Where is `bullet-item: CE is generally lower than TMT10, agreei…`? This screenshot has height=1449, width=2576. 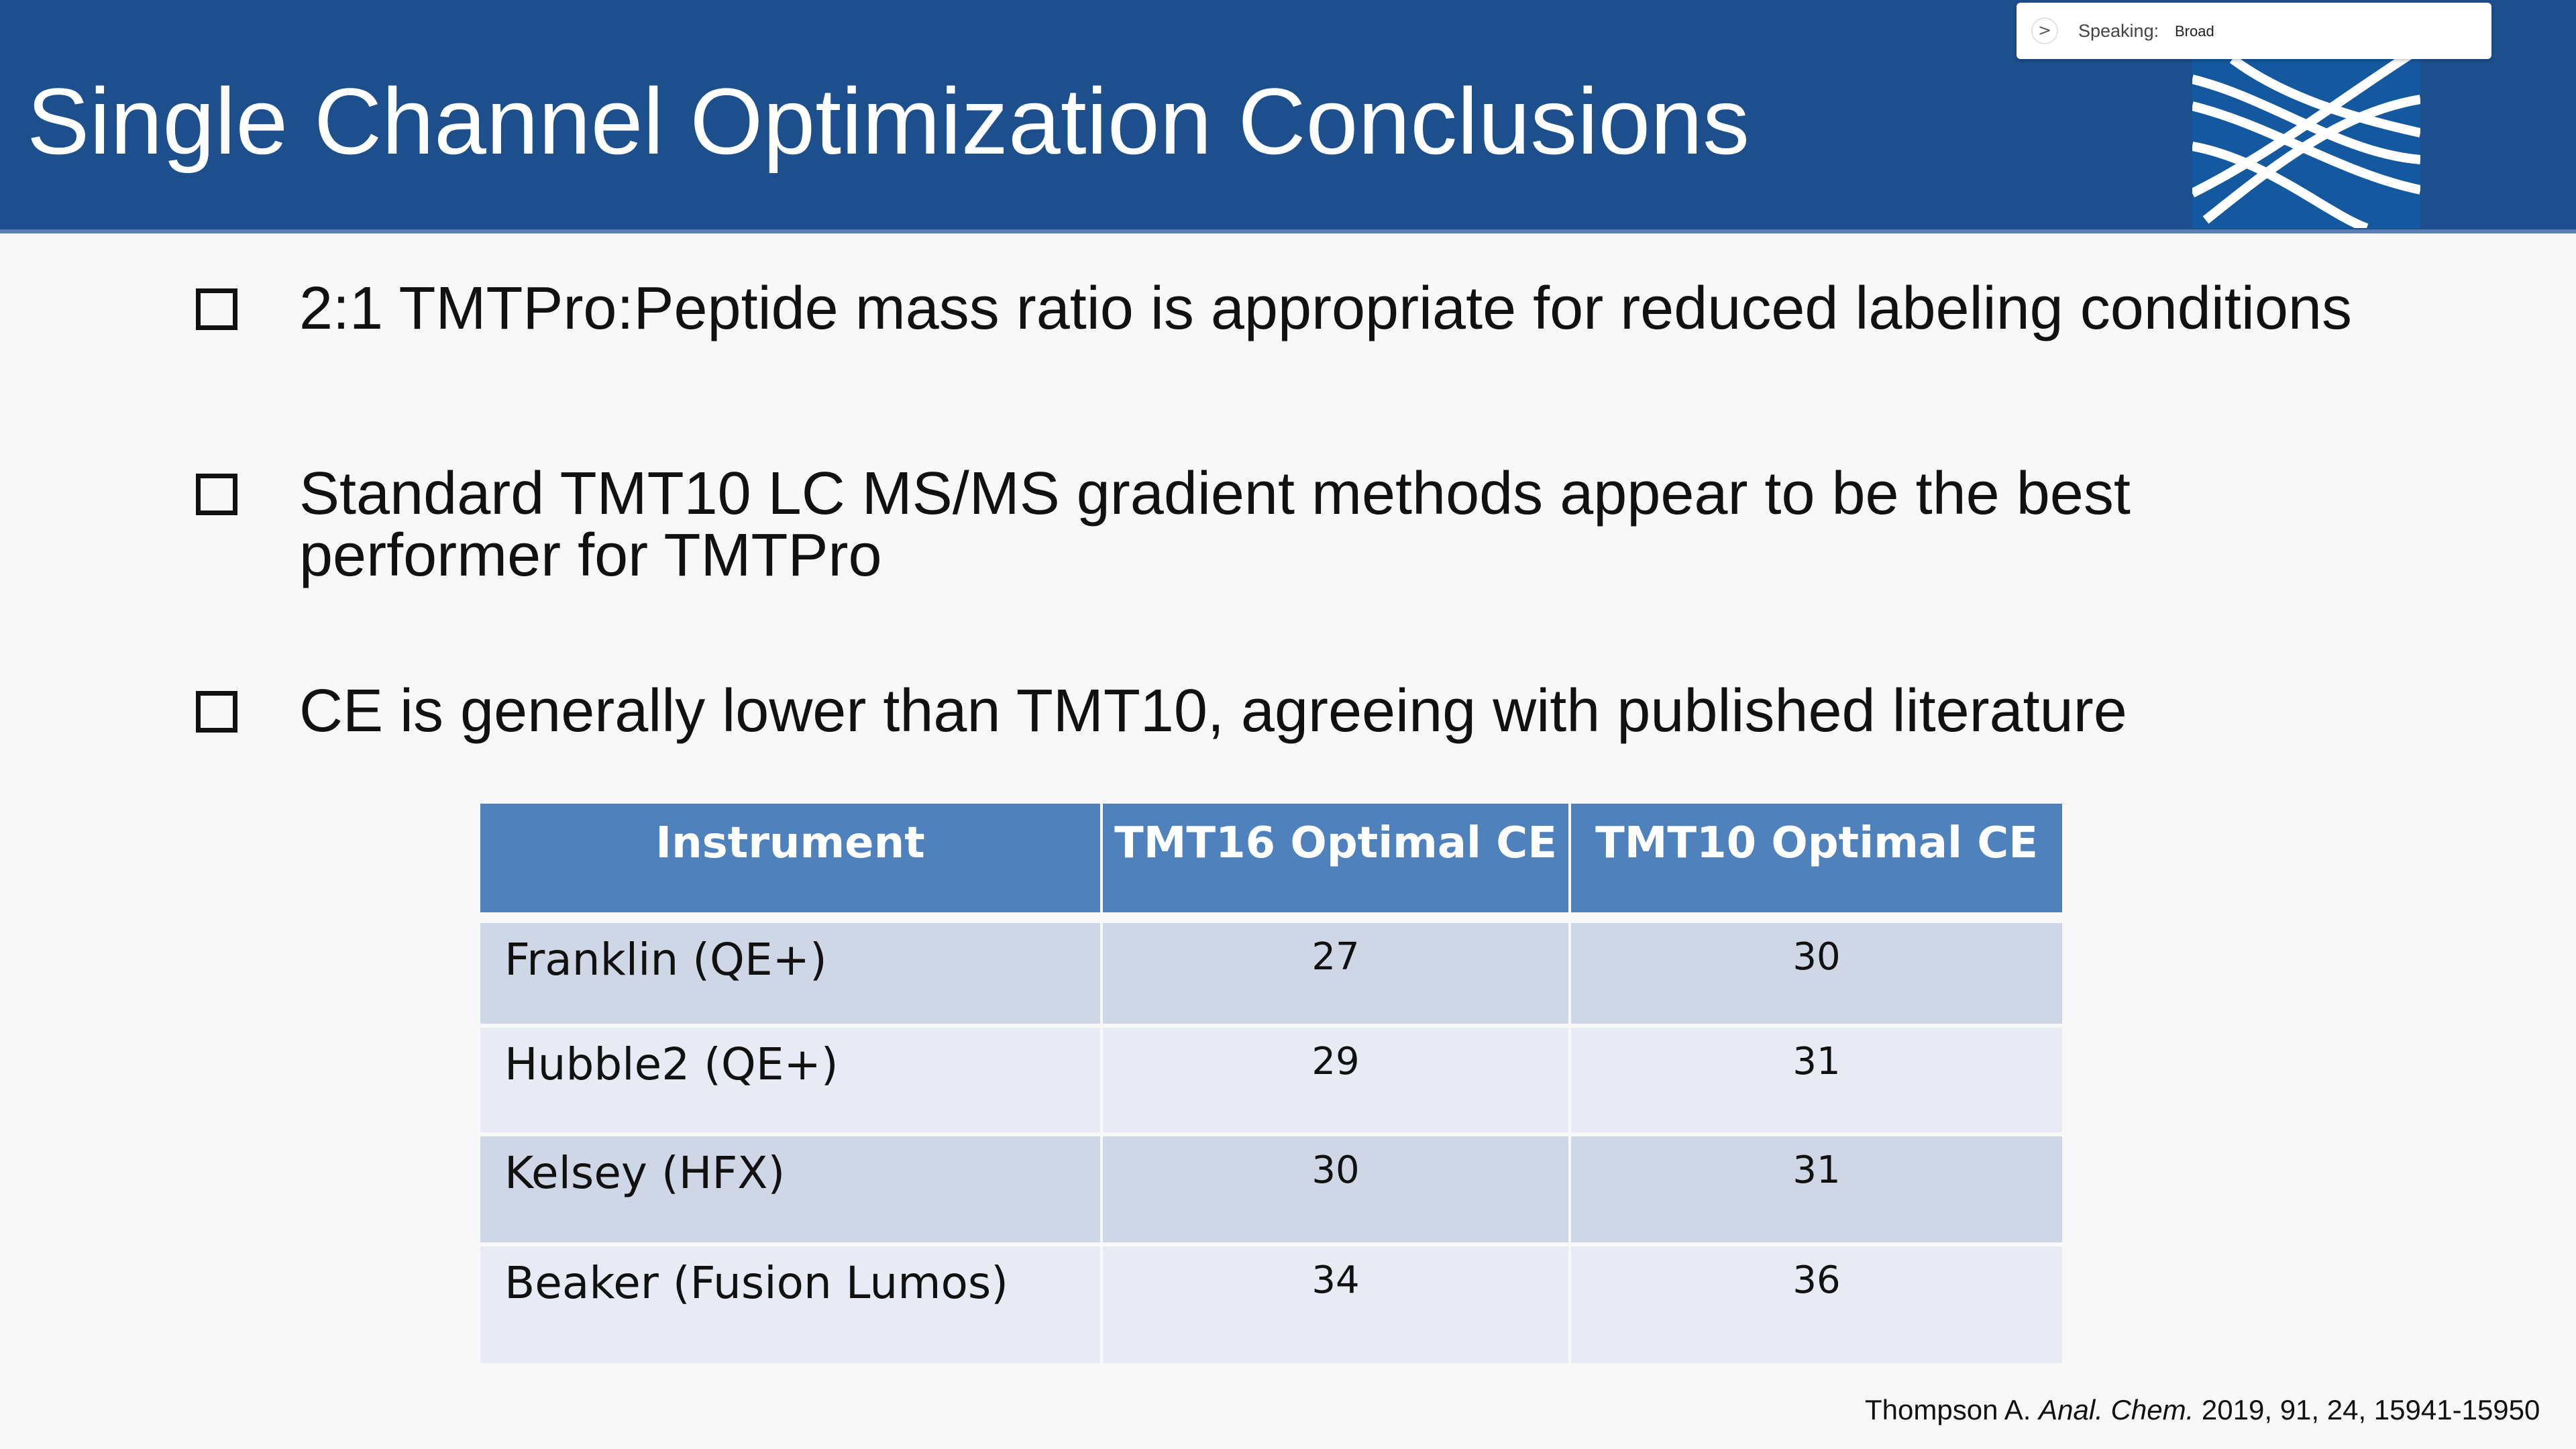
bullet-item: CE is generally lower than TMT10, agreei… is located at coordinates (1213, 711).